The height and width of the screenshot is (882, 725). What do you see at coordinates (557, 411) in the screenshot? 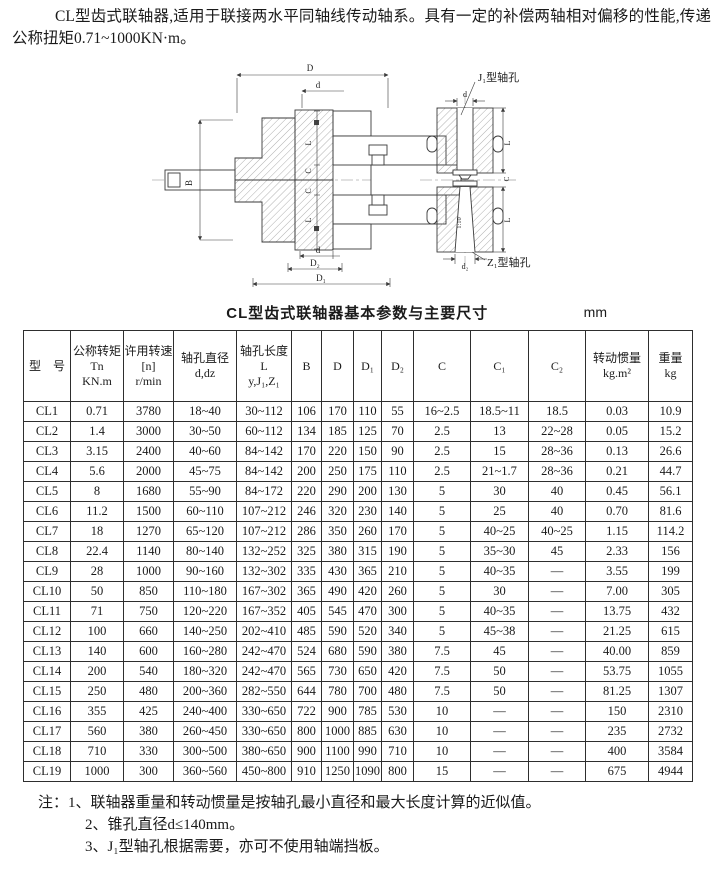
I see `table-cell: 18.5` at bounding box center [557, 411].